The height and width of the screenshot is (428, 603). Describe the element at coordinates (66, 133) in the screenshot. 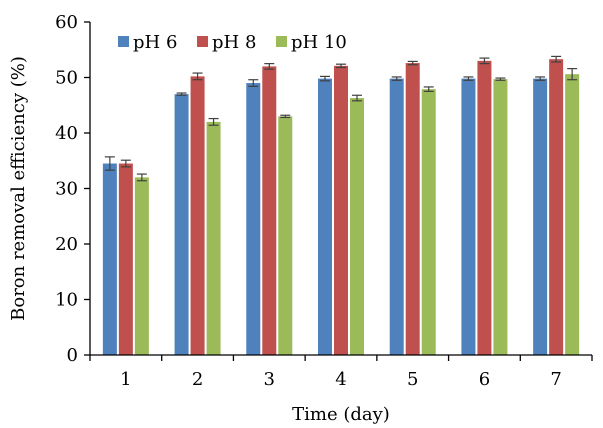

I see `y-tick-label: 40` at that location.